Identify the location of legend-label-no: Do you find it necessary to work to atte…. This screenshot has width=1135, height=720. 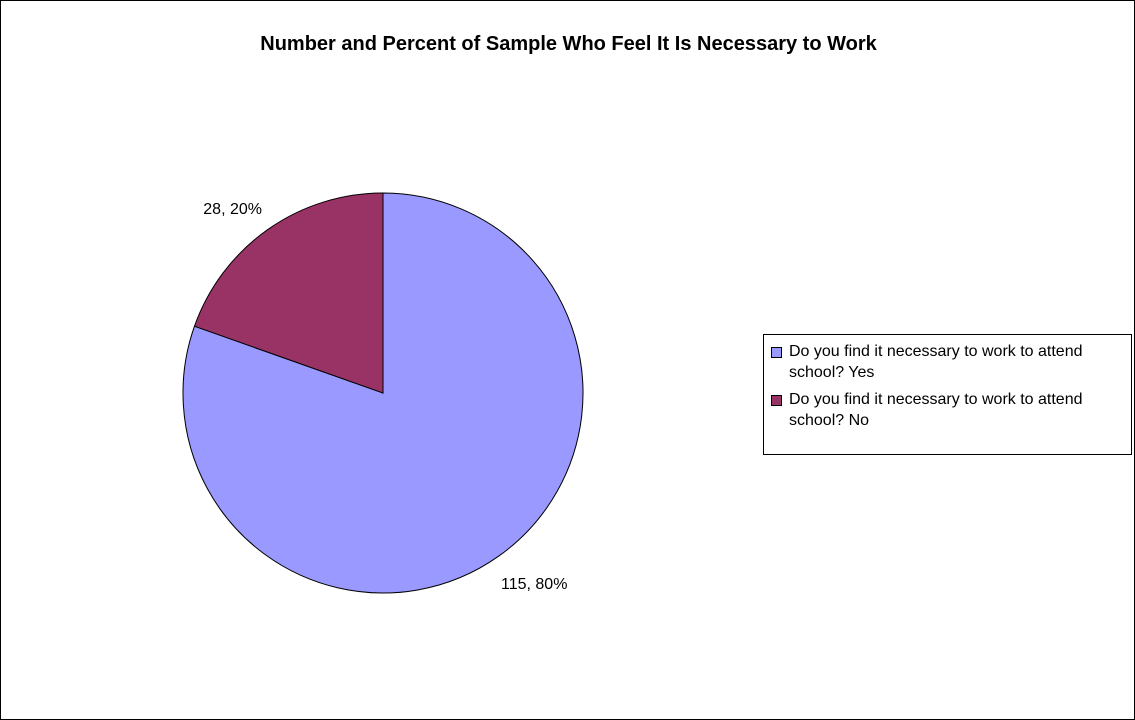
(936, 410).